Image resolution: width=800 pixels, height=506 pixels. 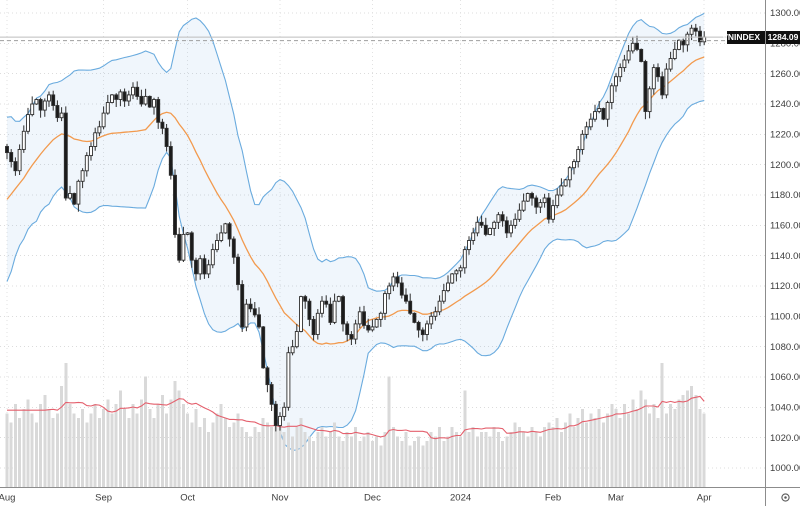 What do you see at coordinates (743, 37) in the screenshot?
I see `symbol-label: VNINDEX` at bounding box center [743, 37].